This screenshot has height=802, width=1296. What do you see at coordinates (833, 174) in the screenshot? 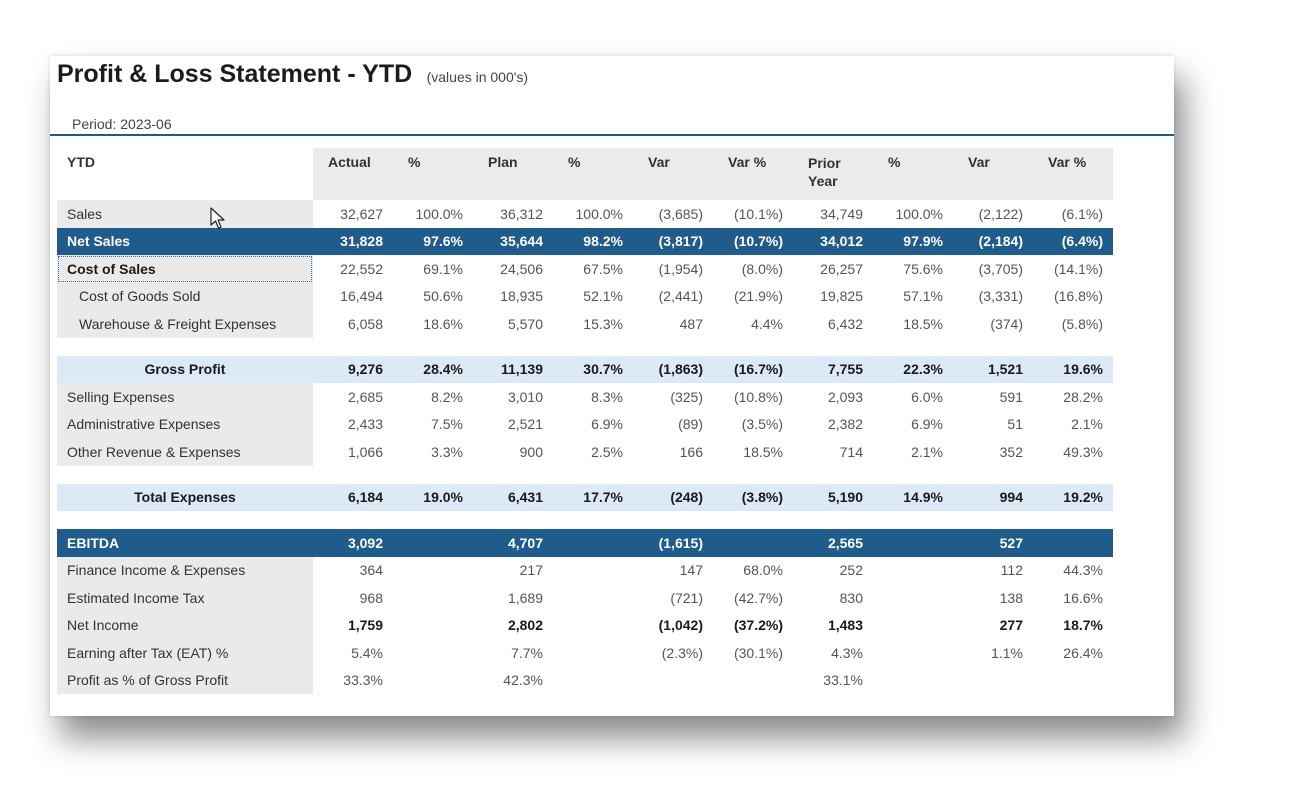
I see `col-header-prior-year: Prior Year` at bounding box center [833, 174].